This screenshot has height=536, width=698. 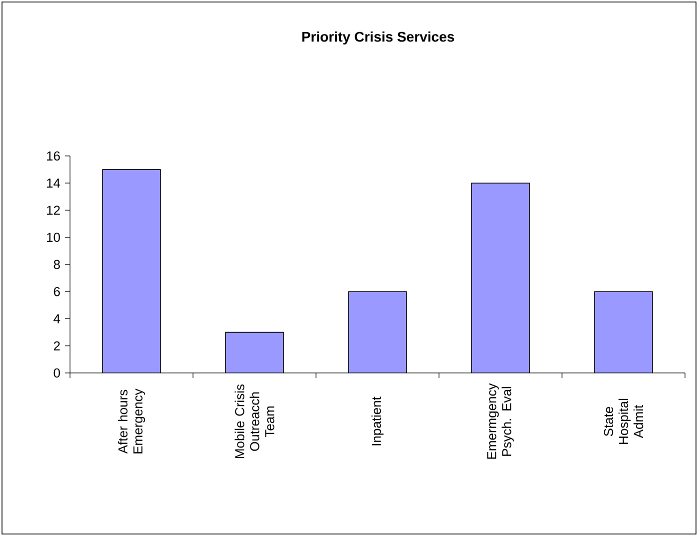 I want to click on x-tick-label: After hours Emergency, so click(x=132, y=421).